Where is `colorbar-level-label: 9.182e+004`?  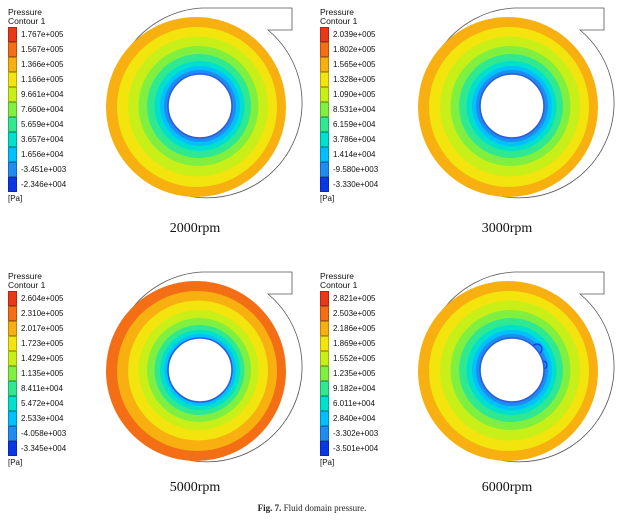 colorbar-level-label: 9.182e+004 is located at coordinates (354, 388).